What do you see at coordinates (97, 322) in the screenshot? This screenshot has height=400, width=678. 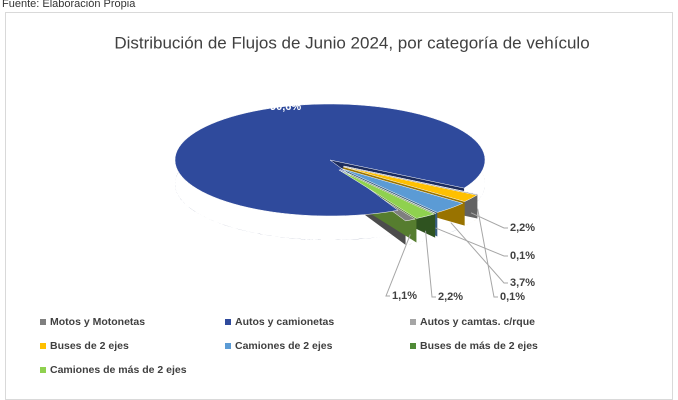 I see `legend-label: Motos y Motonetas` at bounding box center [97, 322].